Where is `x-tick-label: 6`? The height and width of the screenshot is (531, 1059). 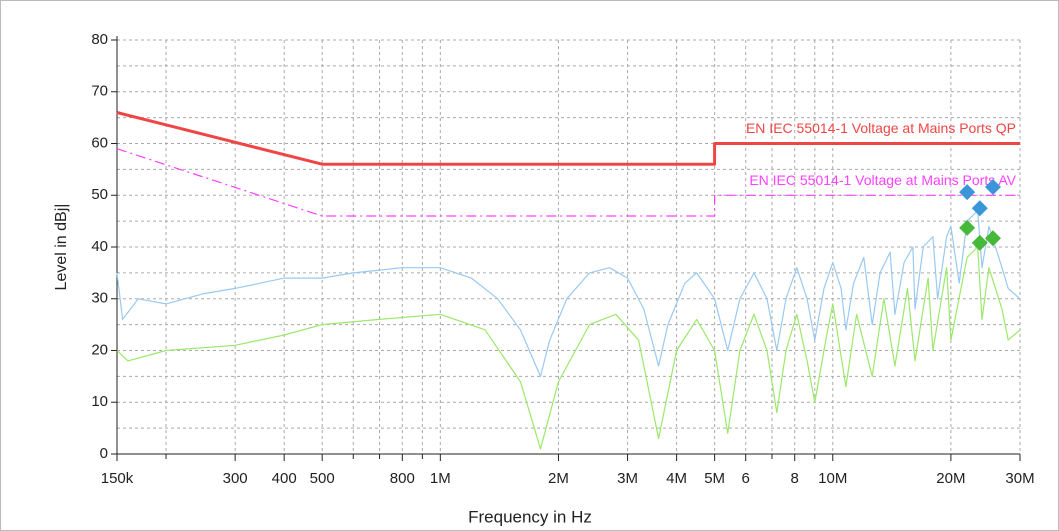
x-tick-label: 6 is located at coordinates (746, 478).